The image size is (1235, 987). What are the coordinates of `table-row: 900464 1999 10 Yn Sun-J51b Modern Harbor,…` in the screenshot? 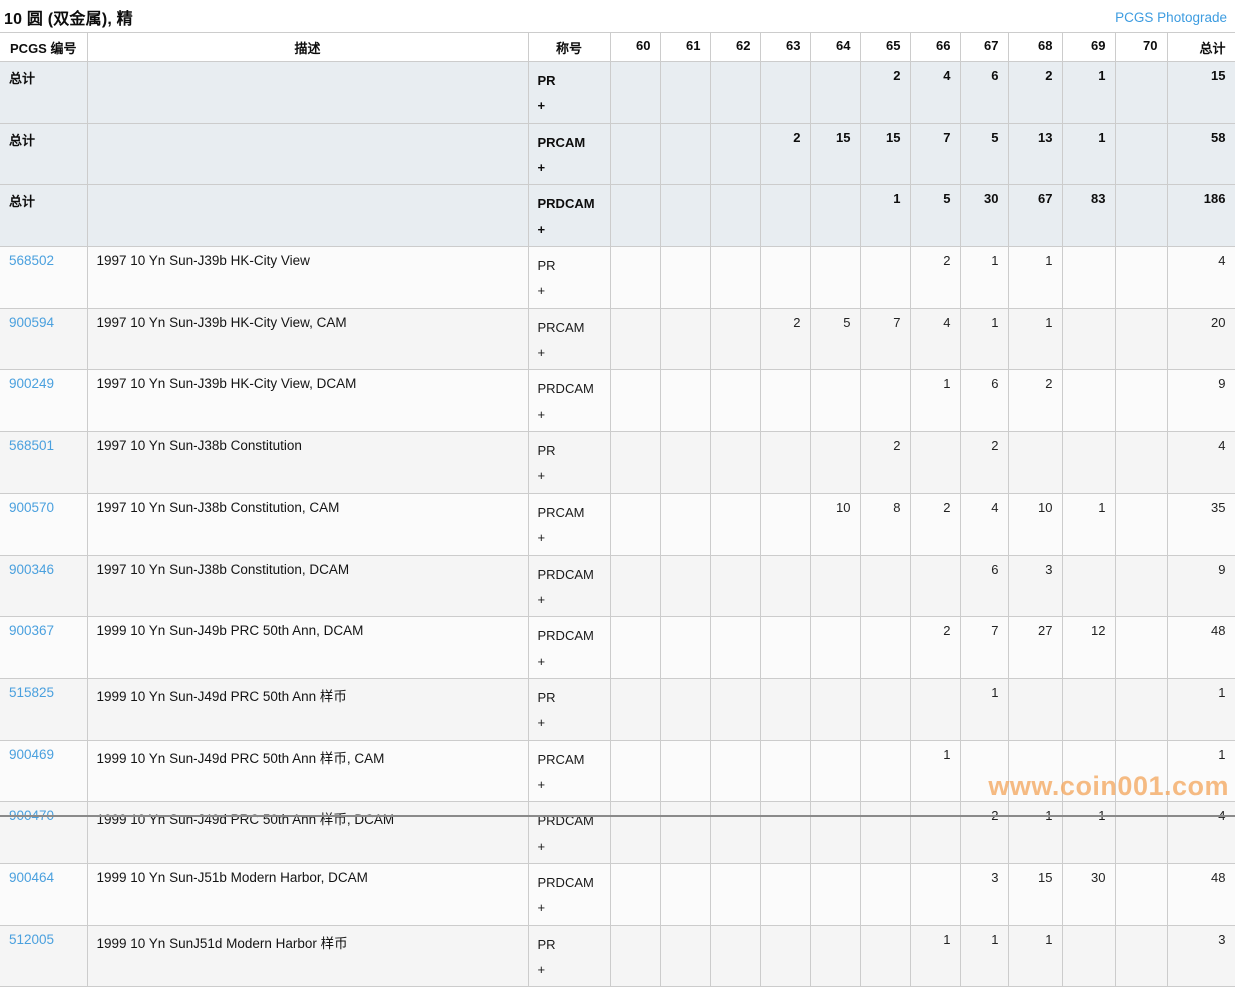 It's located at (617, 894).